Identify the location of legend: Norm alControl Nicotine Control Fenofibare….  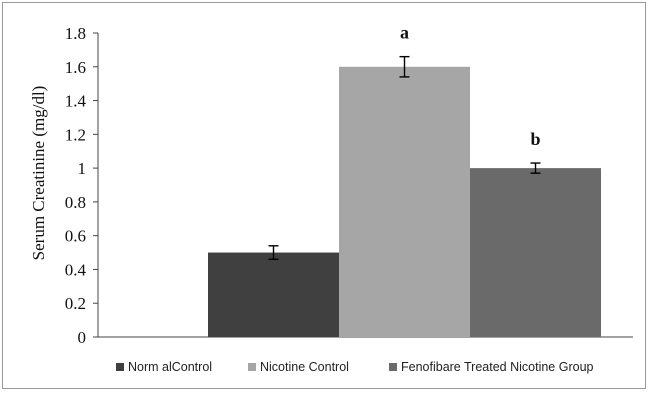
(355, 367).